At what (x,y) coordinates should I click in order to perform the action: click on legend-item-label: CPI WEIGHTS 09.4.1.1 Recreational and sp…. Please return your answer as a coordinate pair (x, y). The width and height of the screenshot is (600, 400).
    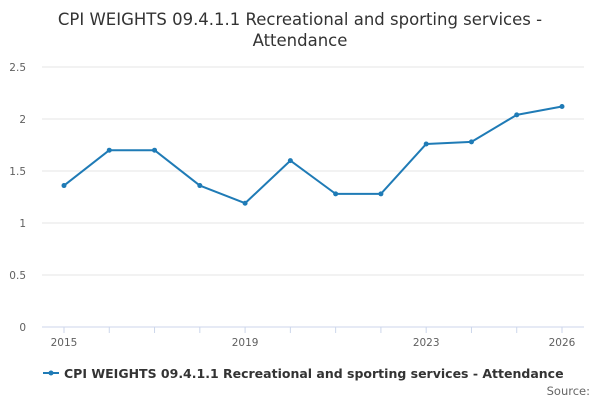
    Looking at the image, I should click on (314, 373).